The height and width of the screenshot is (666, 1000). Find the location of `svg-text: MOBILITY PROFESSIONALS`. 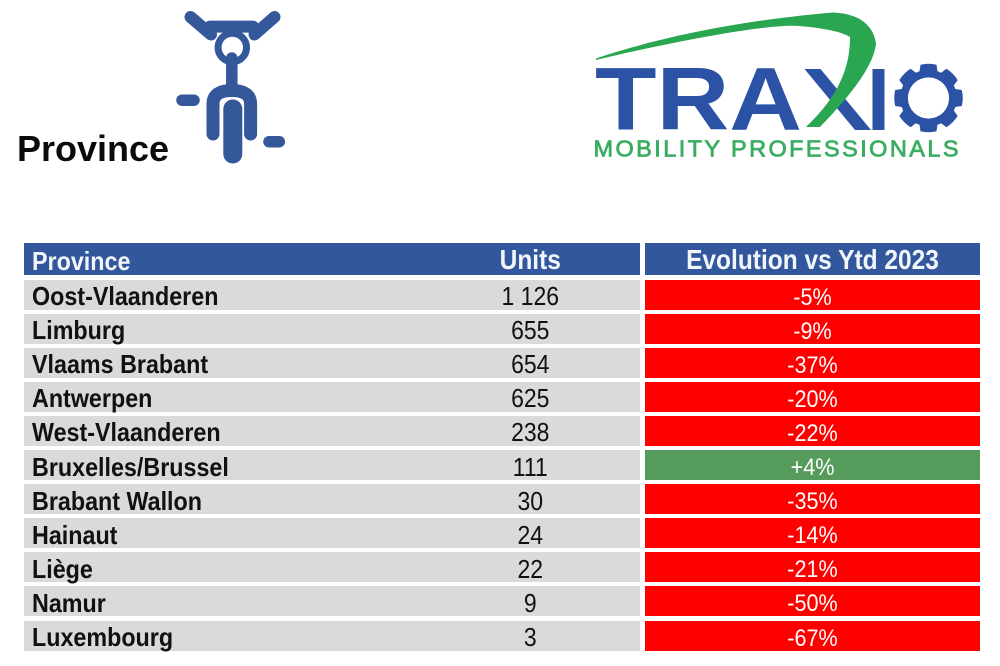

svg-text: MOBILITY PROFESSIONALS is located at coordinates (776, 149).